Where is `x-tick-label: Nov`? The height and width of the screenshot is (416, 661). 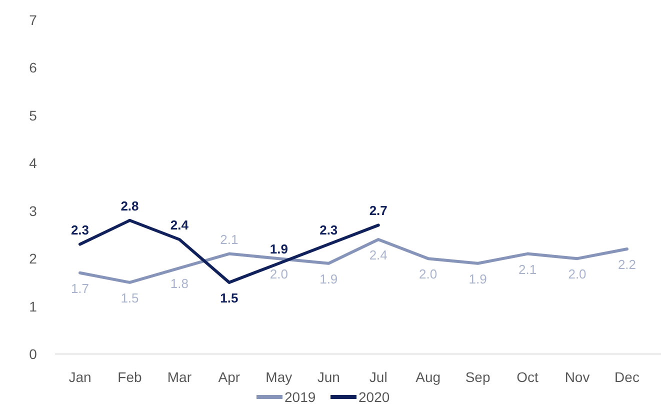
x-tick-label: Nov is located at coordinates (577, 377).